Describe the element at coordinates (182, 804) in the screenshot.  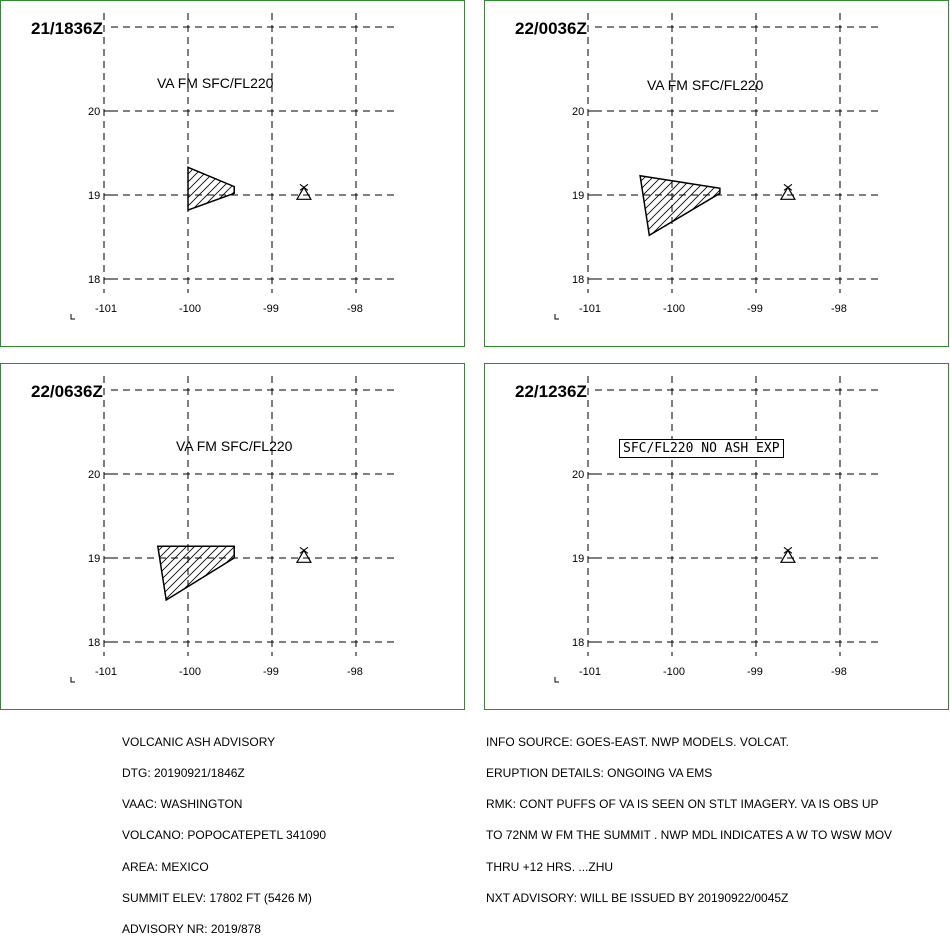
I see `advisory-line: VAAC: WASHINGTON` at that location.